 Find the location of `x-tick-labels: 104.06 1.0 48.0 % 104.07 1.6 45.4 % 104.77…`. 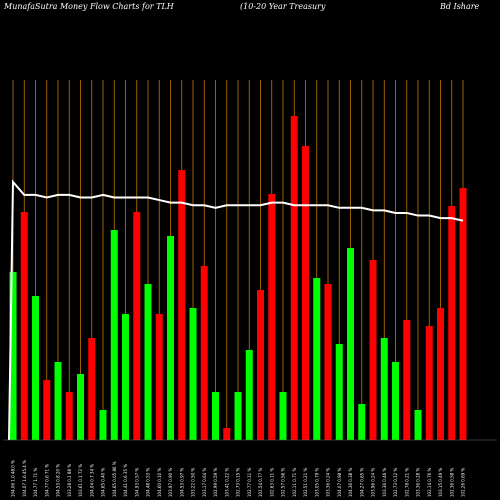

x-tick-labels: 104.06 1.0 48.0 % 104.07 1.6 45.4 % 104.77… is located at coordinates (238, 478).